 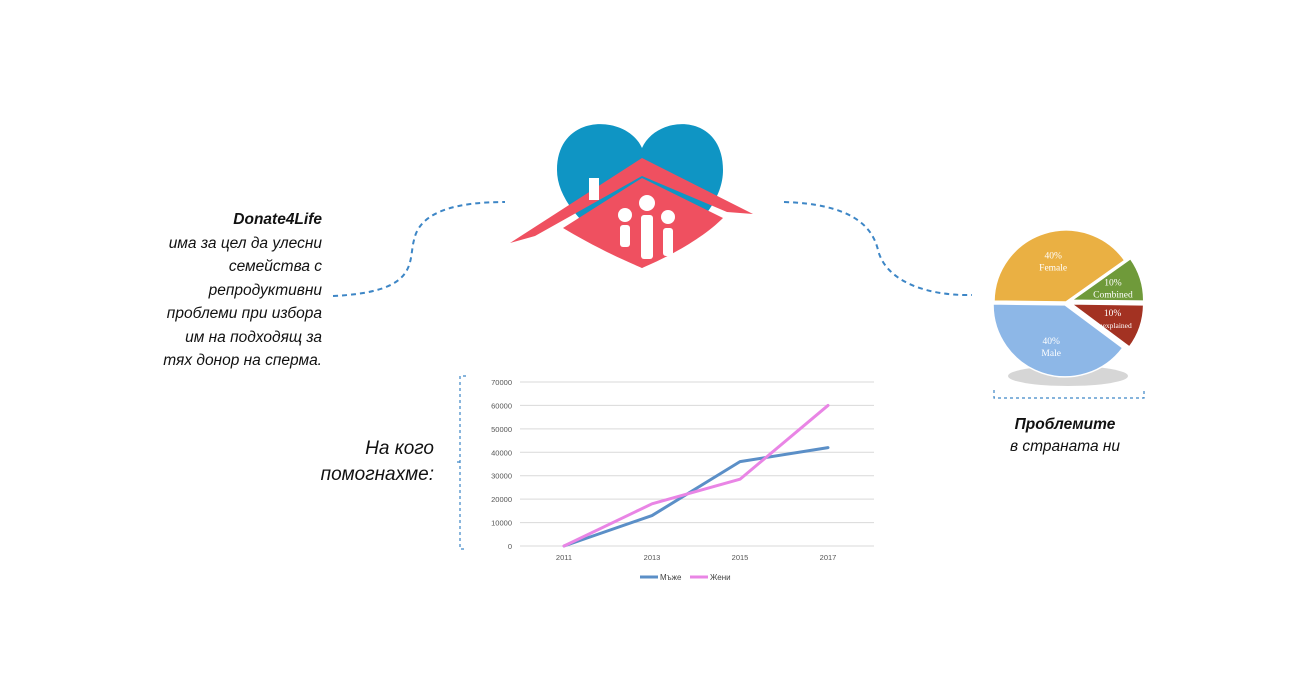 I want to click on helped-line: На кого, so click(x=399, y=448).